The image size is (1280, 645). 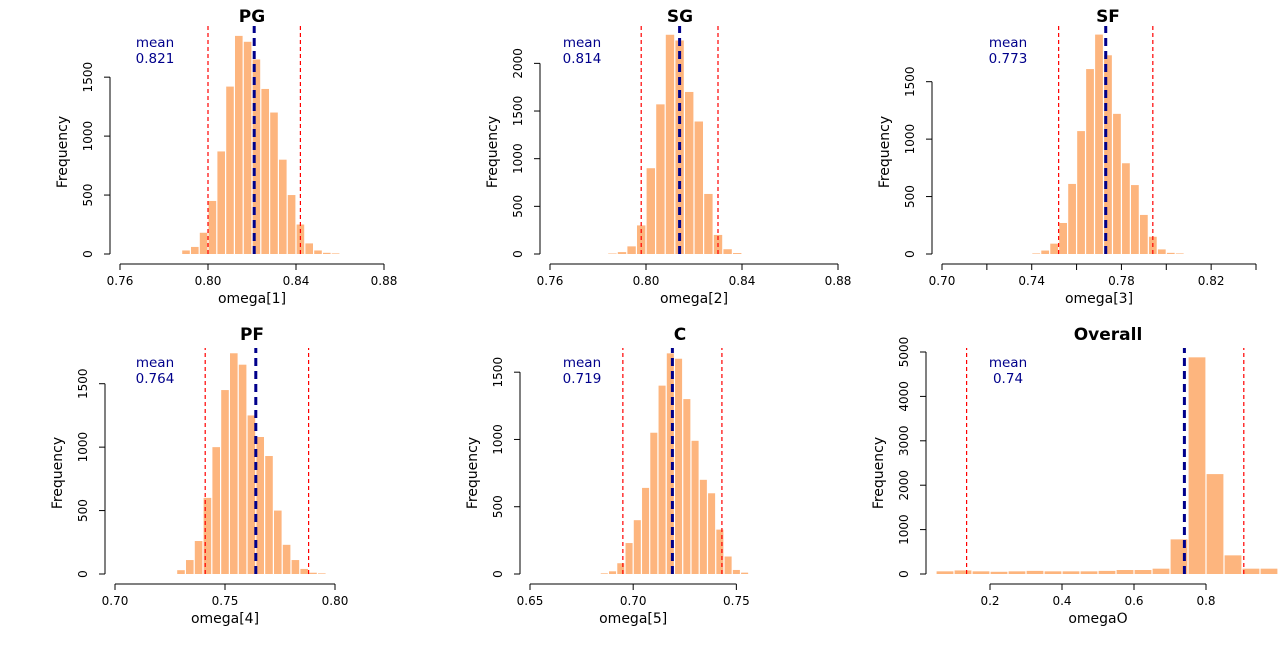 I want to click on chart-2-mean-label: mean, so click(x=582, y=43).